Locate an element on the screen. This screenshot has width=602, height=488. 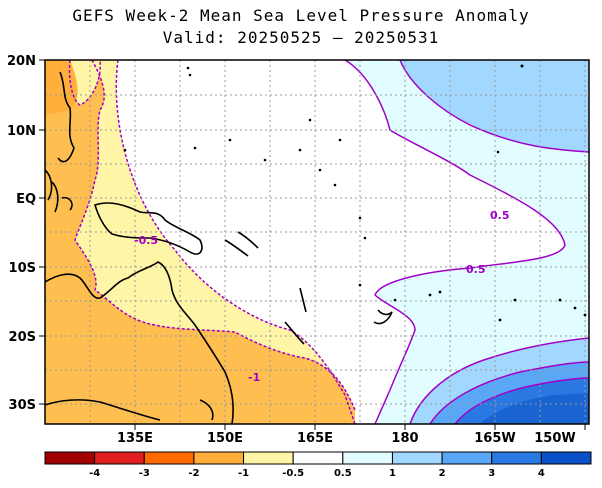
lon-label-150w: 150W is located at coordinates (554, 438).